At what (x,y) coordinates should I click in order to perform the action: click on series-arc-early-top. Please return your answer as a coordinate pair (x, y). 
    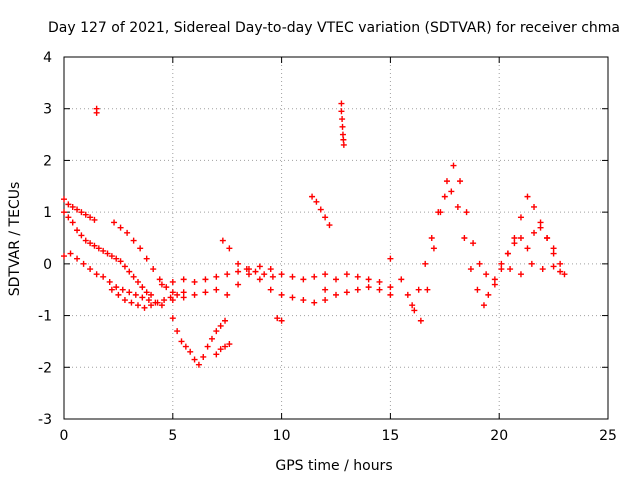
    Looking at the image, I should click on (79, 209).